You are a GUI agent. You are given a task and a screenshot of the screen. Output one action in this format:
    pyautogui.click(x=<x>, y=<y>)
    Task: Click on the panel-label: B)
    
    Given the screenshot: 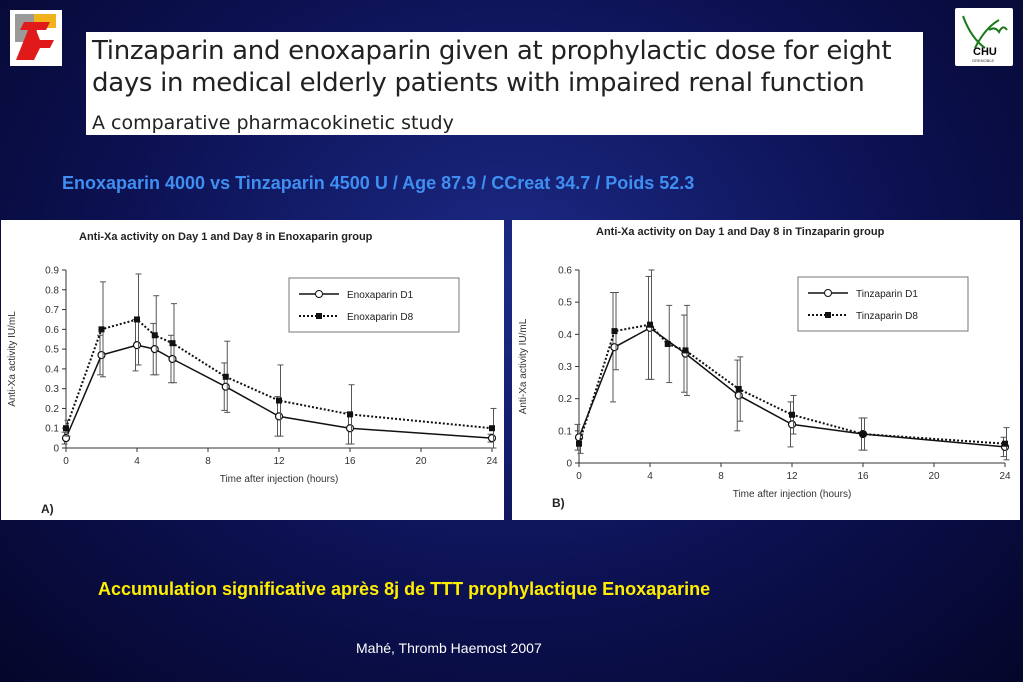 What is the action you would take?
    pyautogui.click(x=558, y=503)
    